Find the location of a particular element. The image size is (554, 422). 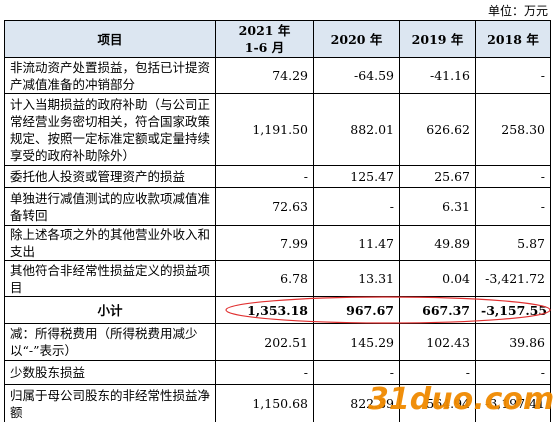

header-cell: 项目 is located at coordinates (110, 39).